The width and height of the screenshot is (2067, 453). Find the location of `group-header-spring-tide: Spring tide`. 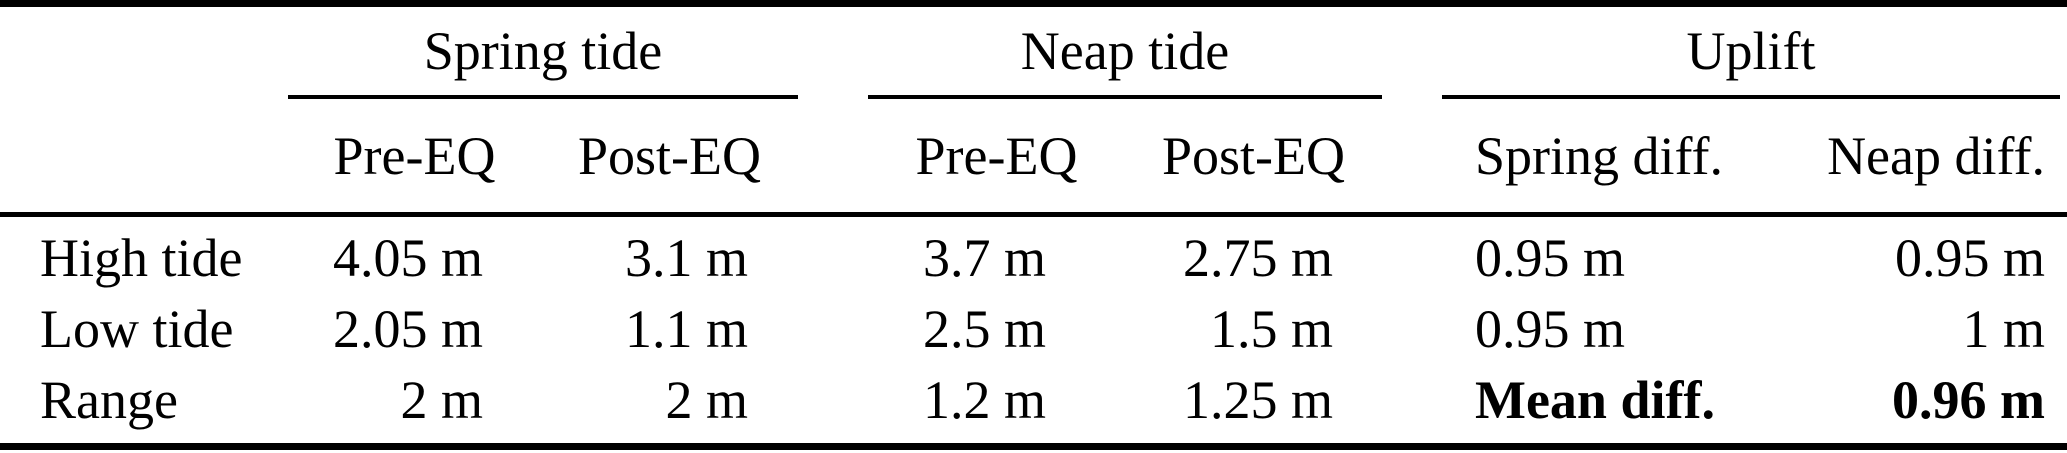

group-header-spring-tide: Spring tide is located at coordinates (543, 53).